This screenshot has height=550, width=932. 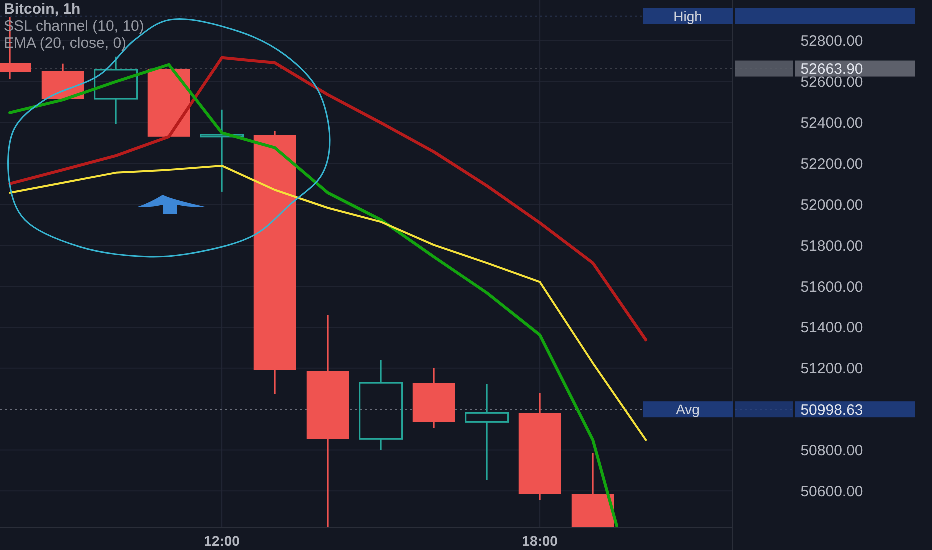 What do you see at coordinates (832, 410) in the screenshot?
I see `ref-line-label: 50998.63` at bounding box center [832, 410].